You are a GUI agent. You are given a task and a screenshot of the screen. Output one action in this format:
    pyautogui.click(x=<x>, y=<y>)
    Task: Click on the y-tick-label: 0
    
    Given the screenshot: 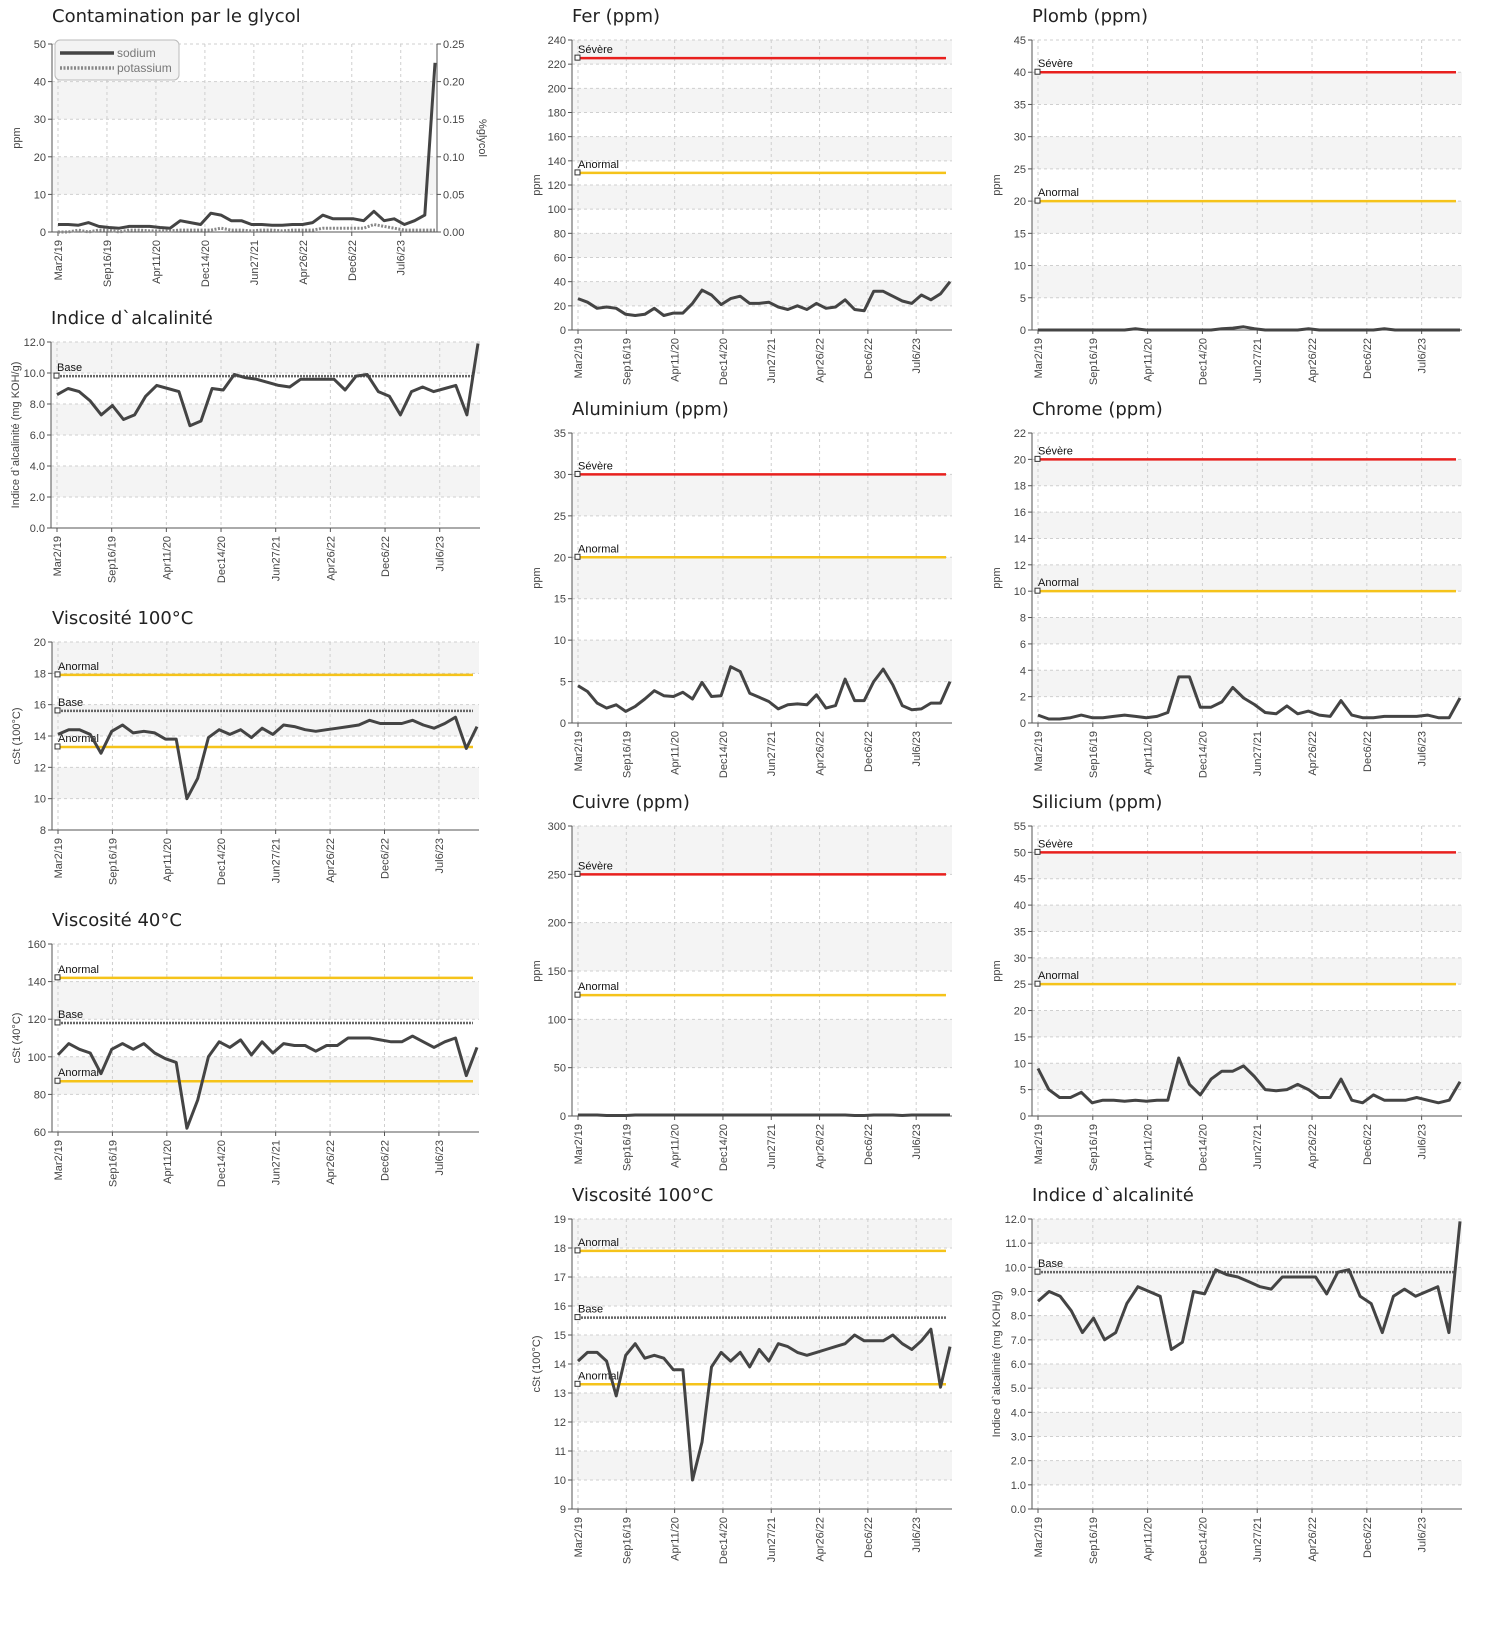 What is the action you would take?
    pyautogui.click(x=1023, y=724)
    